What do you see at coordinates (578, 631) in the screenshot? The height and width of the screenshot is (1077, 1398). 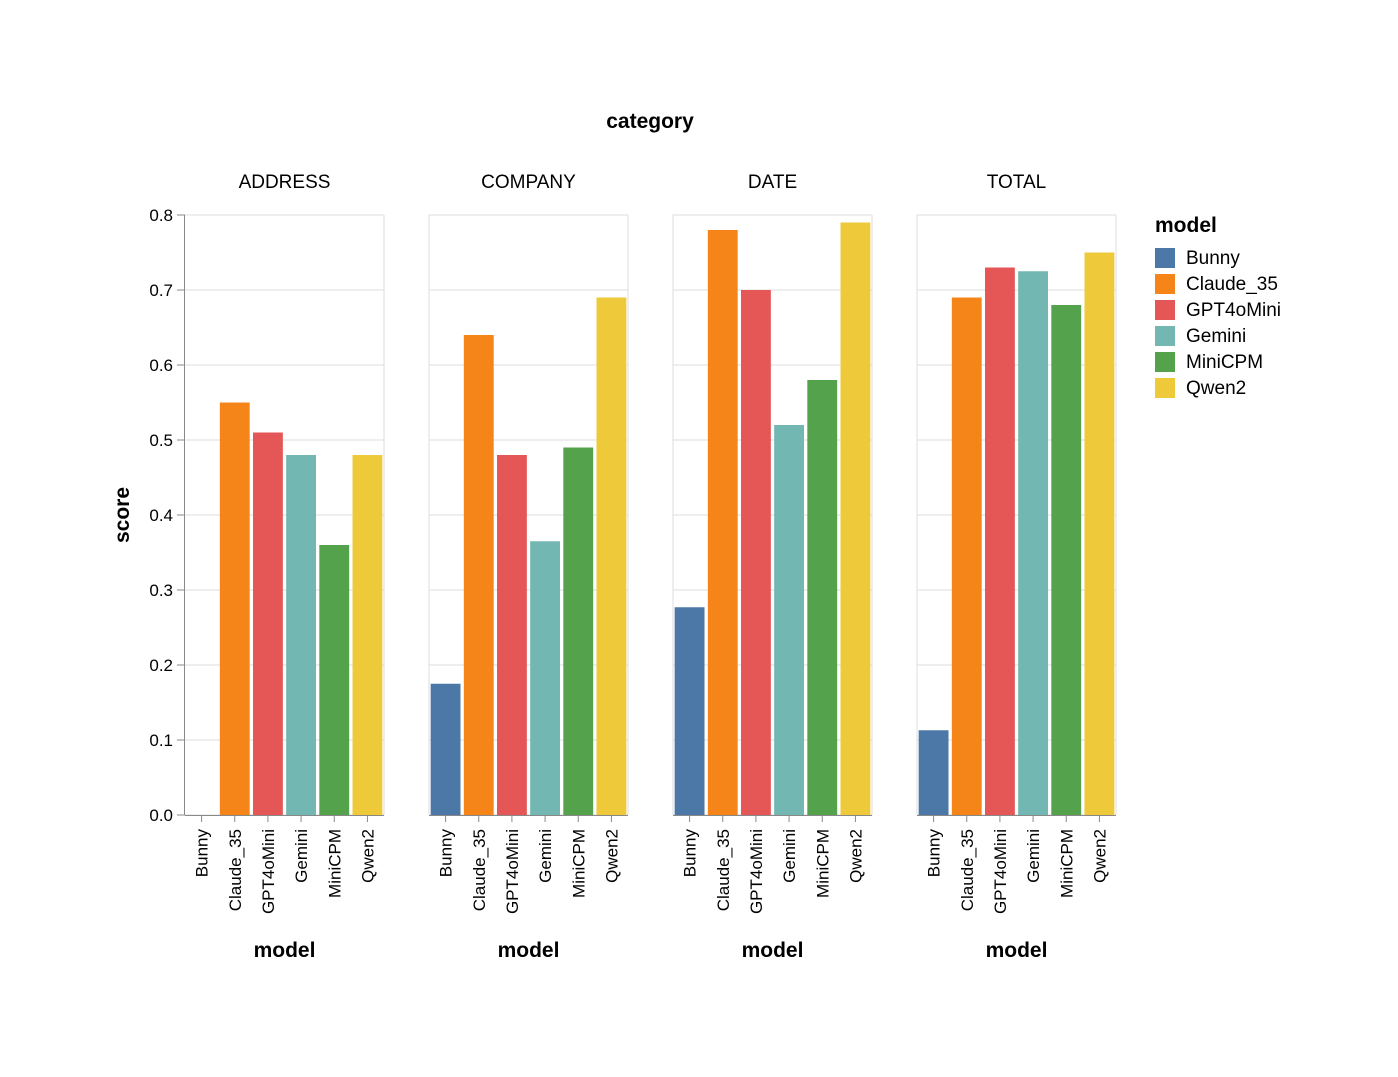 I see `bar-company-minicpm` at bounding box center [578, 631].